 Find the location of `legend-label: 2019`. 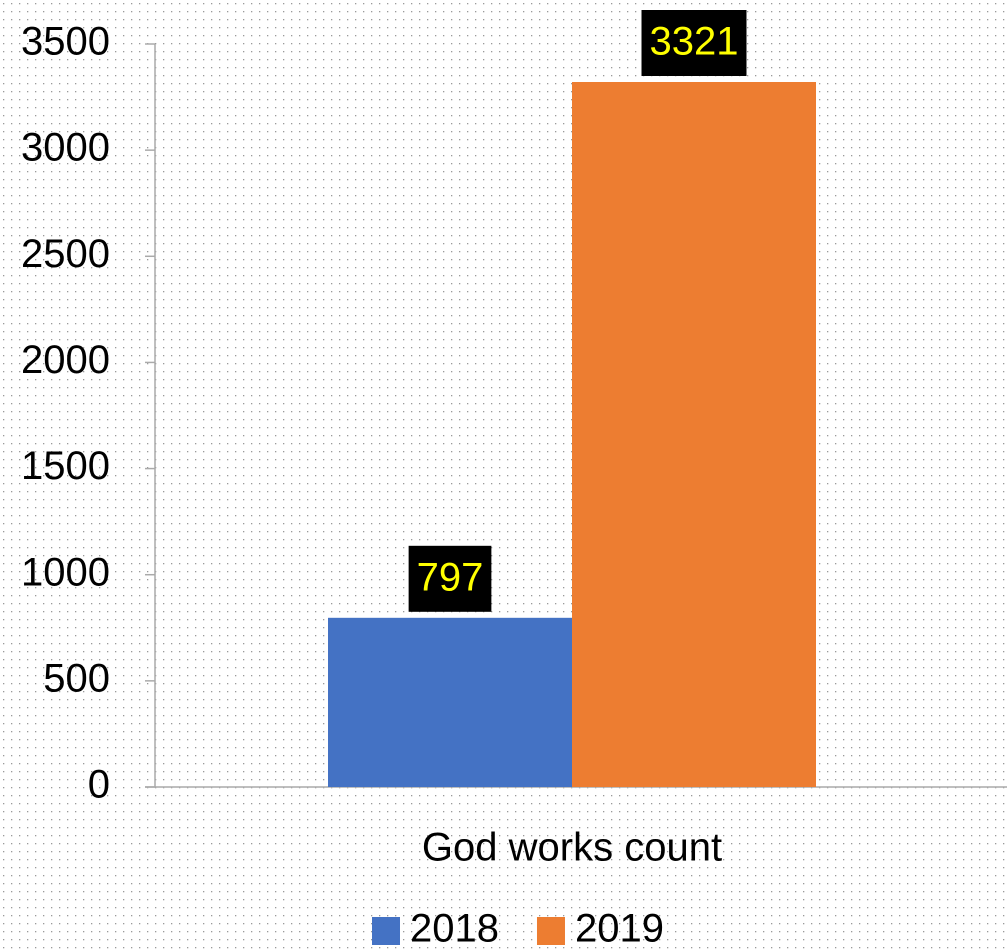

legend-label: 2019 is located at coordinates (619, 929).